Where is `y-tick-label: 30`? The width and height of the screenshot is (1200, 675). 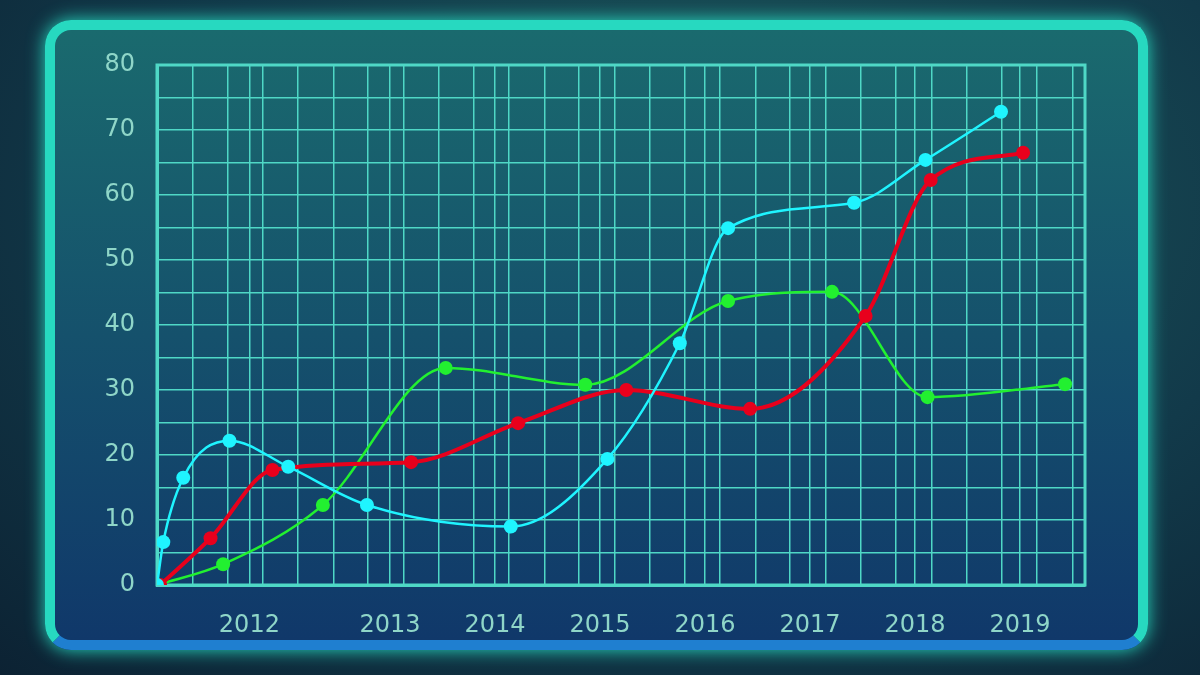
y-tick-label: 30 is located at coordinates (119, 388).